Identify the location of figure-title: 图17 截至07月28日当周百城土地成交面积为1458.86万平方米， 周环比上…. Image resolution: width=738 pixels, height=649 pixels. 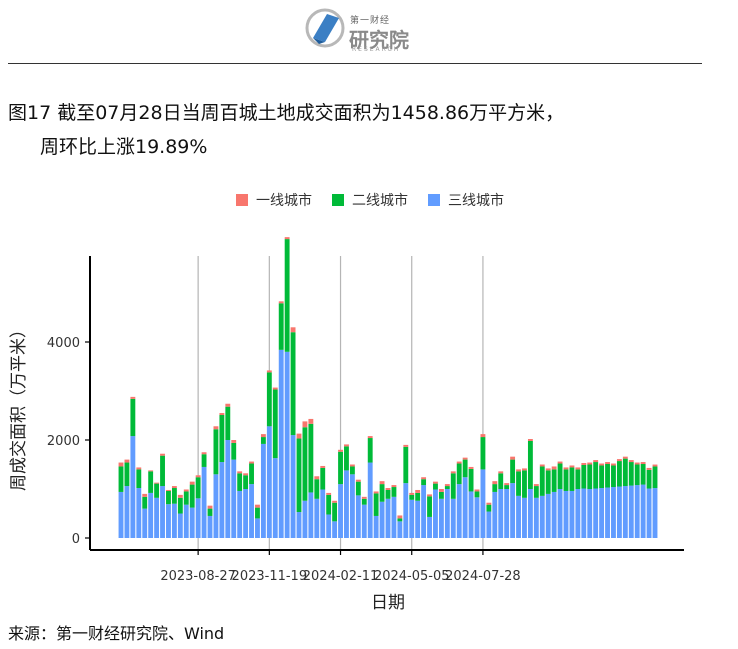
(358, 130).